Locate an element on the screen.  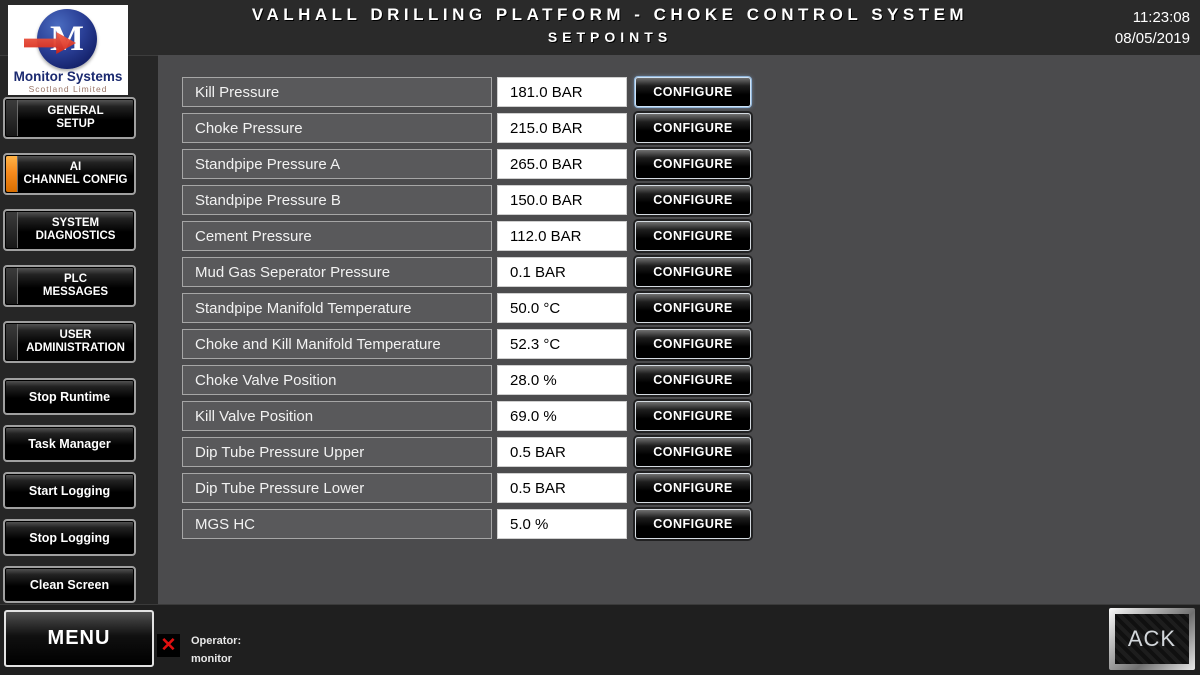
button-label: Task Manager is located at coordinates (69, 443).